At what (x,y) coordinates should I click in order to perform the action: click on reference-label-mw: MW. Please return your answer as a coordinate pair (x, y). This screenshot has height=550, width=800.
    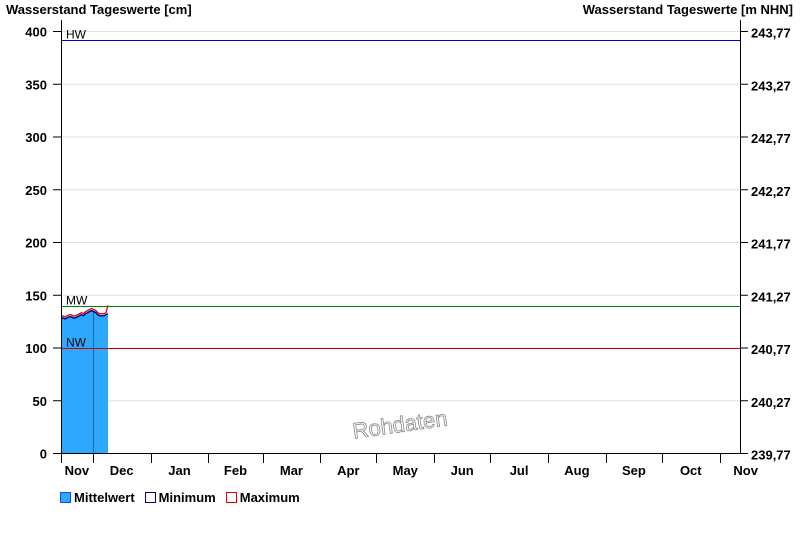
    Looking at the image, I should click on (77, 301).